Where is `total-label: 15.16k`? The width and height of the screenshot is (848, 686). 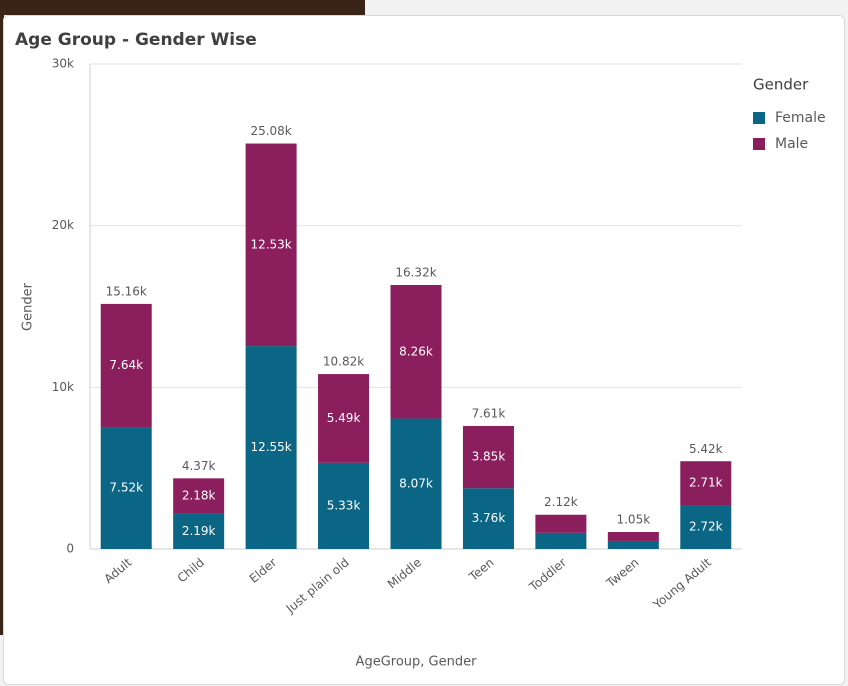
total-label: 15.16k is located at coordinates (126, 291).